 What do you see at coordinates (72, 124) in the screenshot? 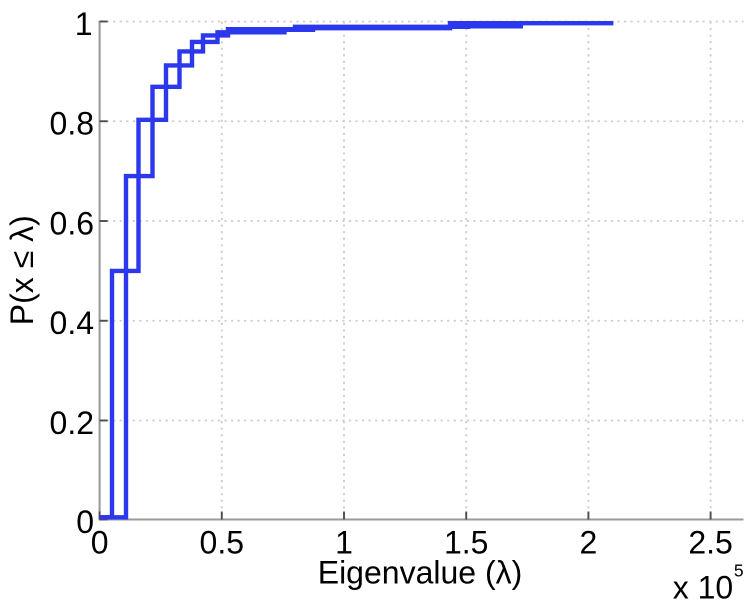
I see `svg-text: 0.8` at bounding box center [72, 124].